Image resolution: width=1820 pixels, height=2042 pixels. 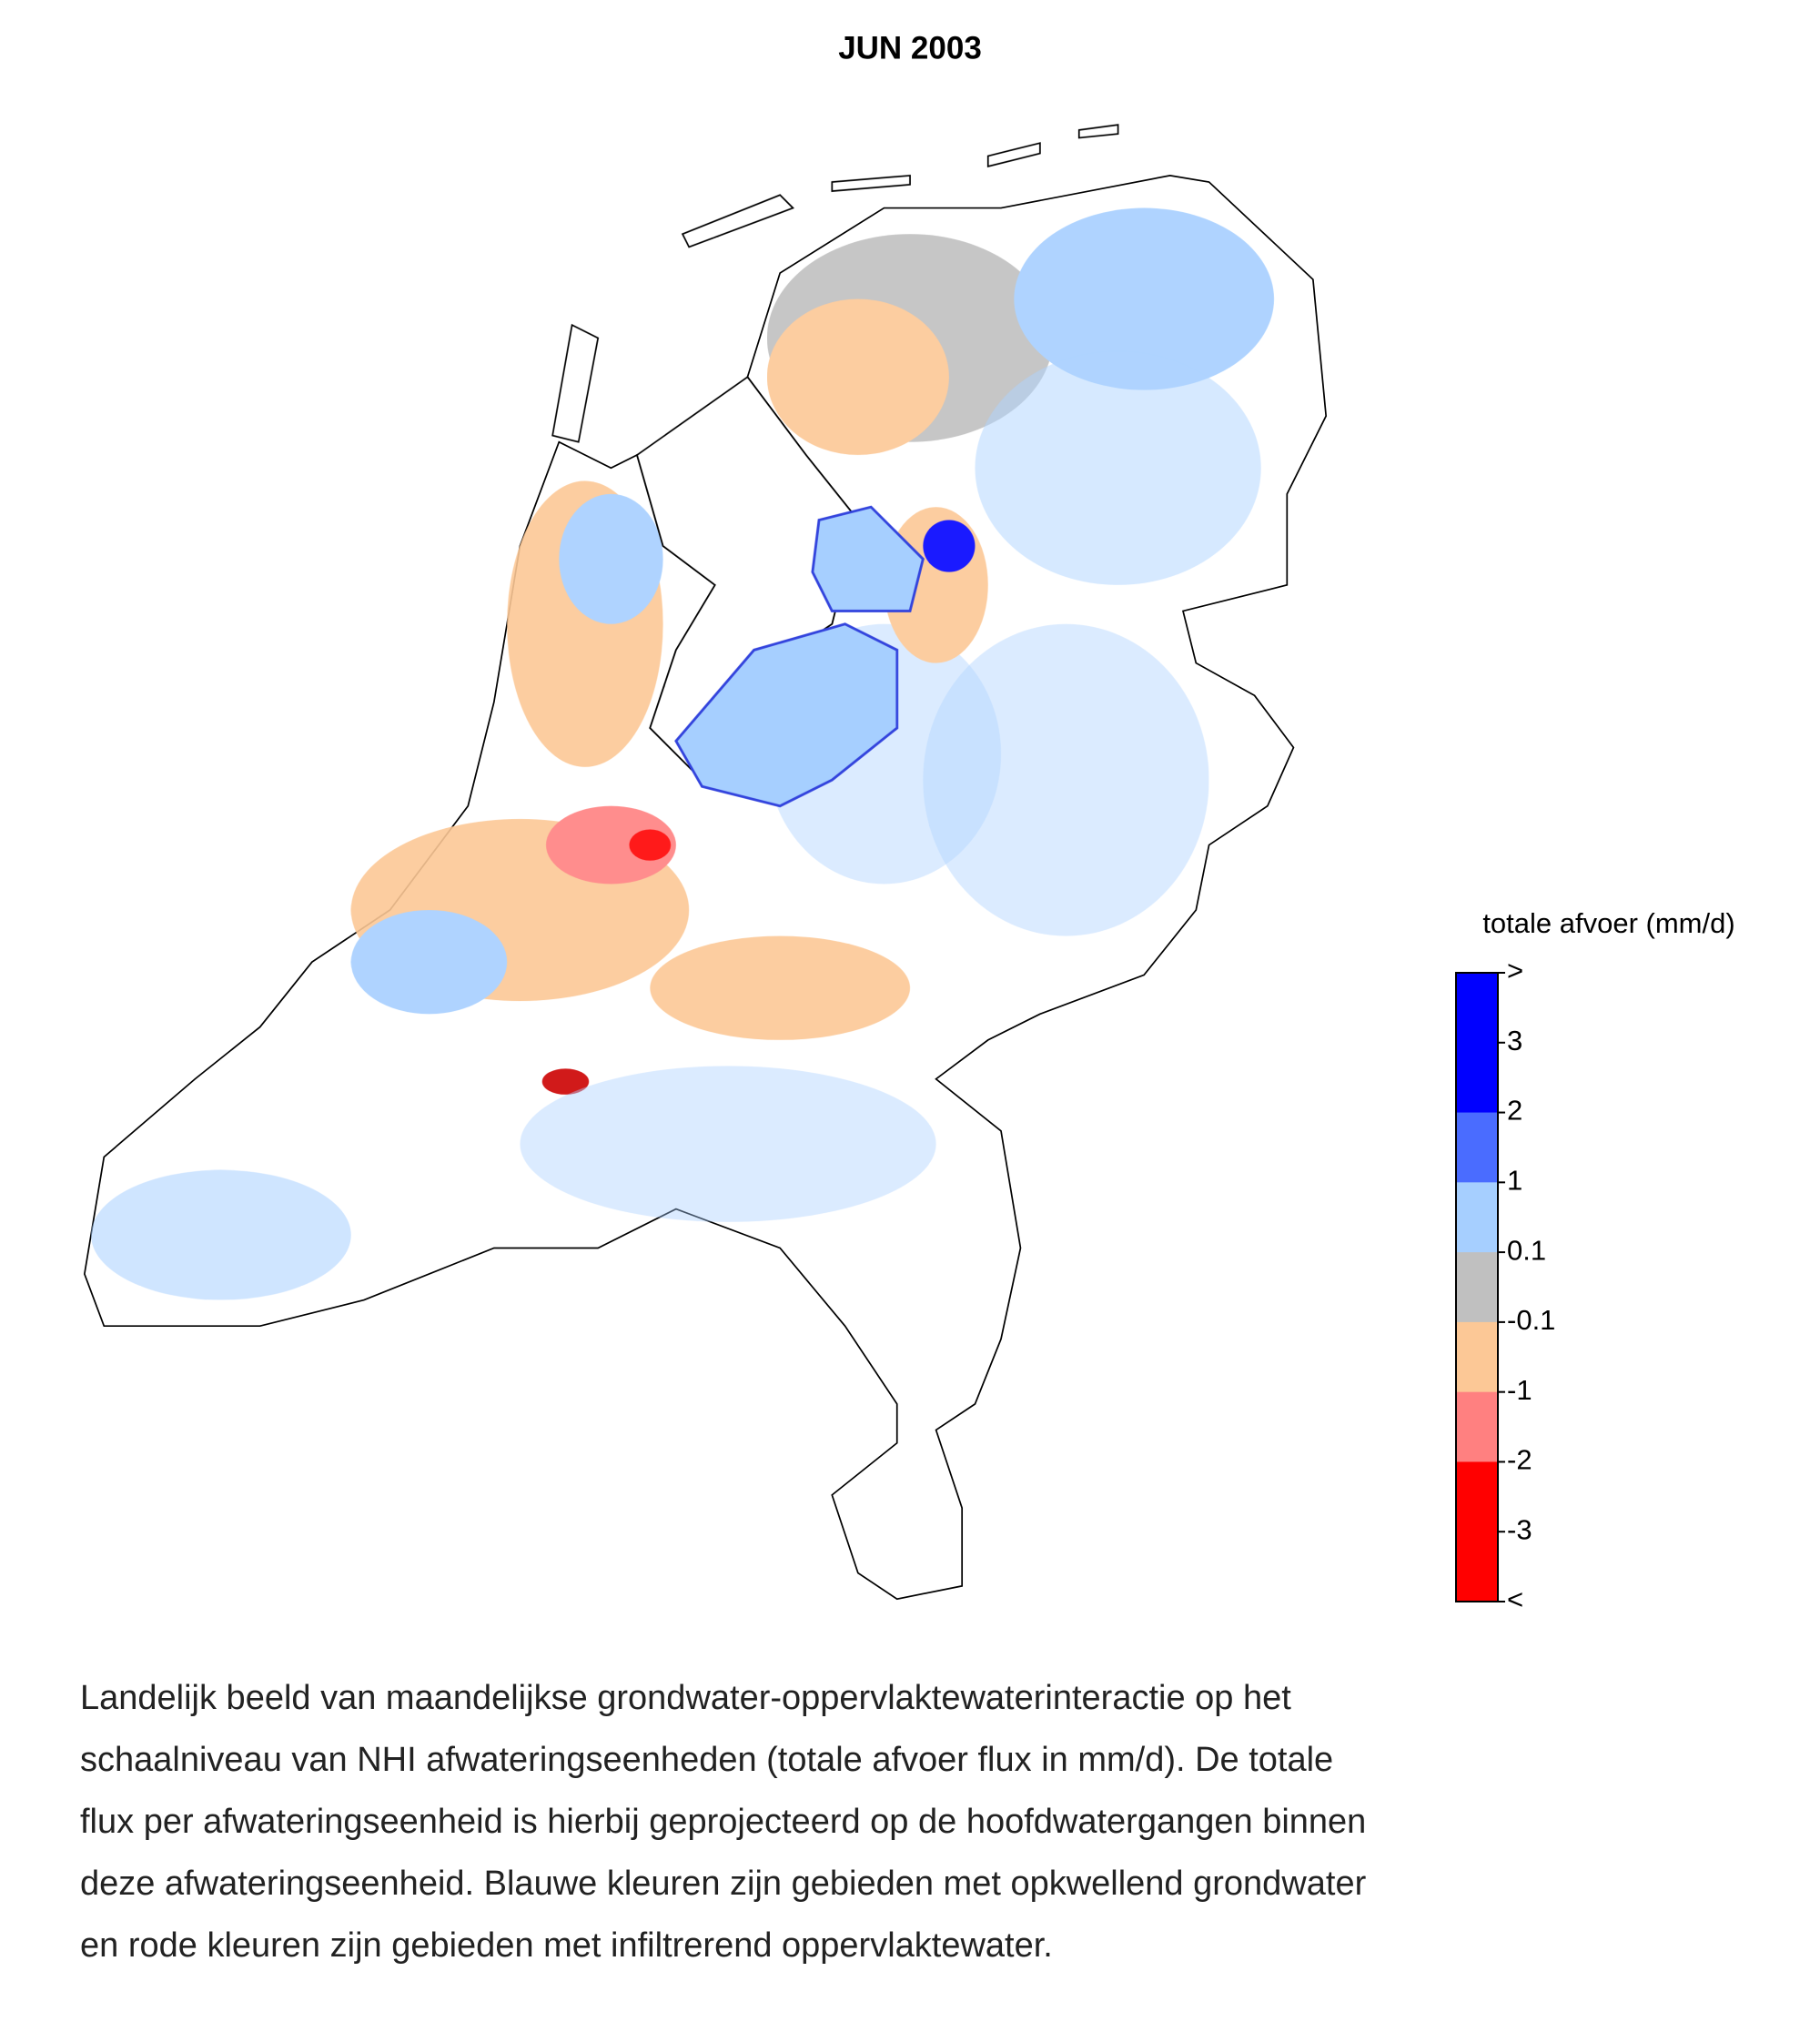 What do you see at coordinates (1608, 923) in the screenshot?
I see `legend-title: totale afvoer (mm/d)` at bounding box center [1608, 923].